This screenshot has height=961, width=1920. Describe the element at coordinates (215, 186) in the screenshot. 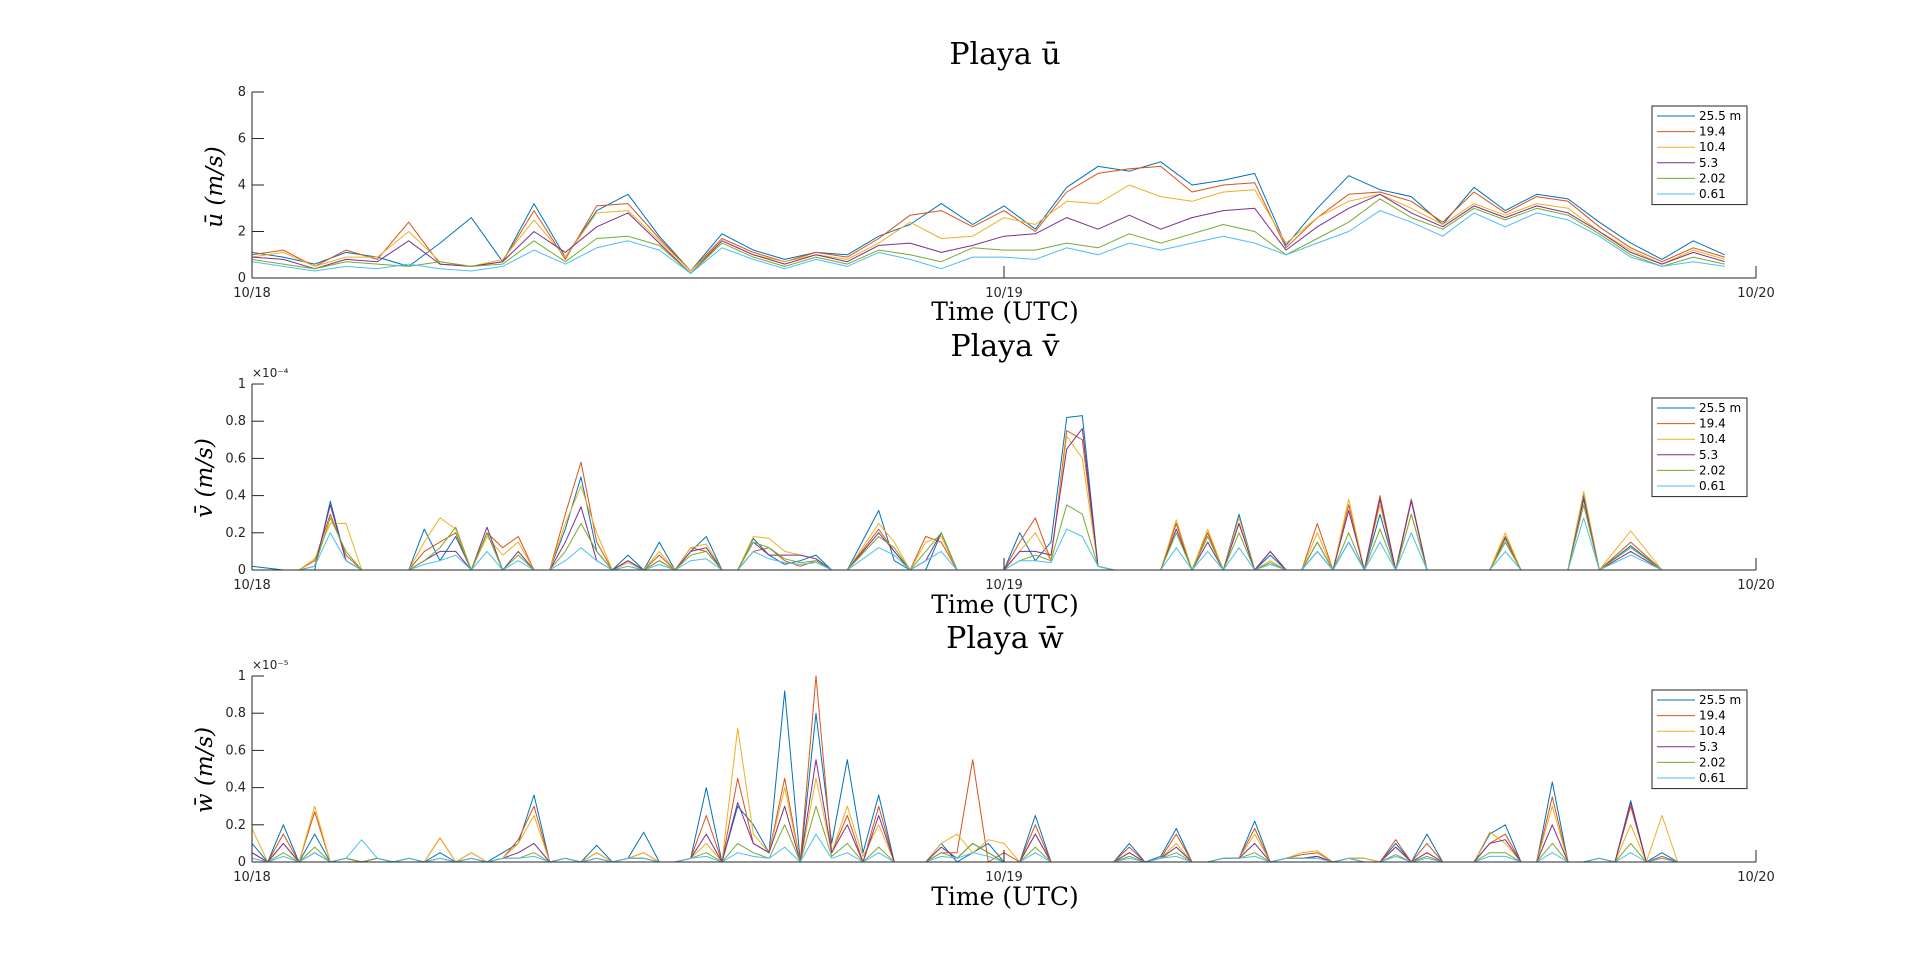

I see `y-axis-label: ū (m/s)` at that location.